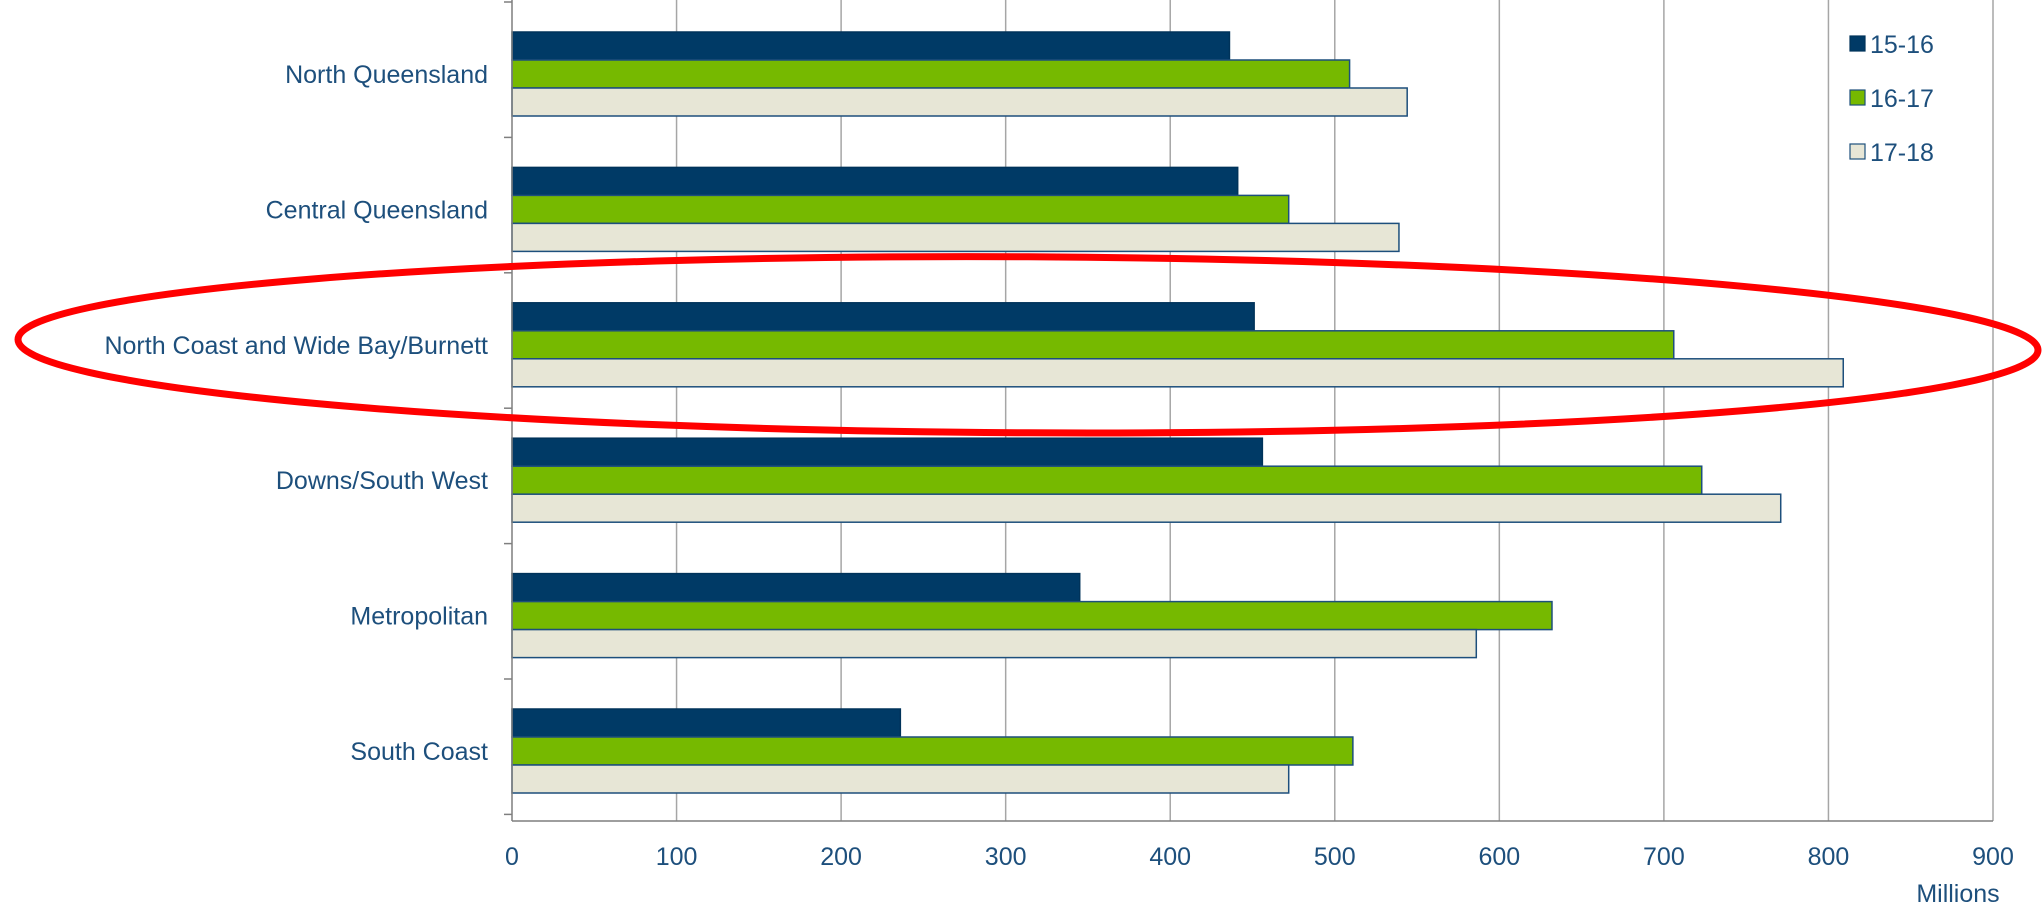 Image resolution: width=2042 pixels, height=906 pixels. Describe the element at coordinates (1499, 857) in the screenshot. I see `x-tick-600: 600` at that location.